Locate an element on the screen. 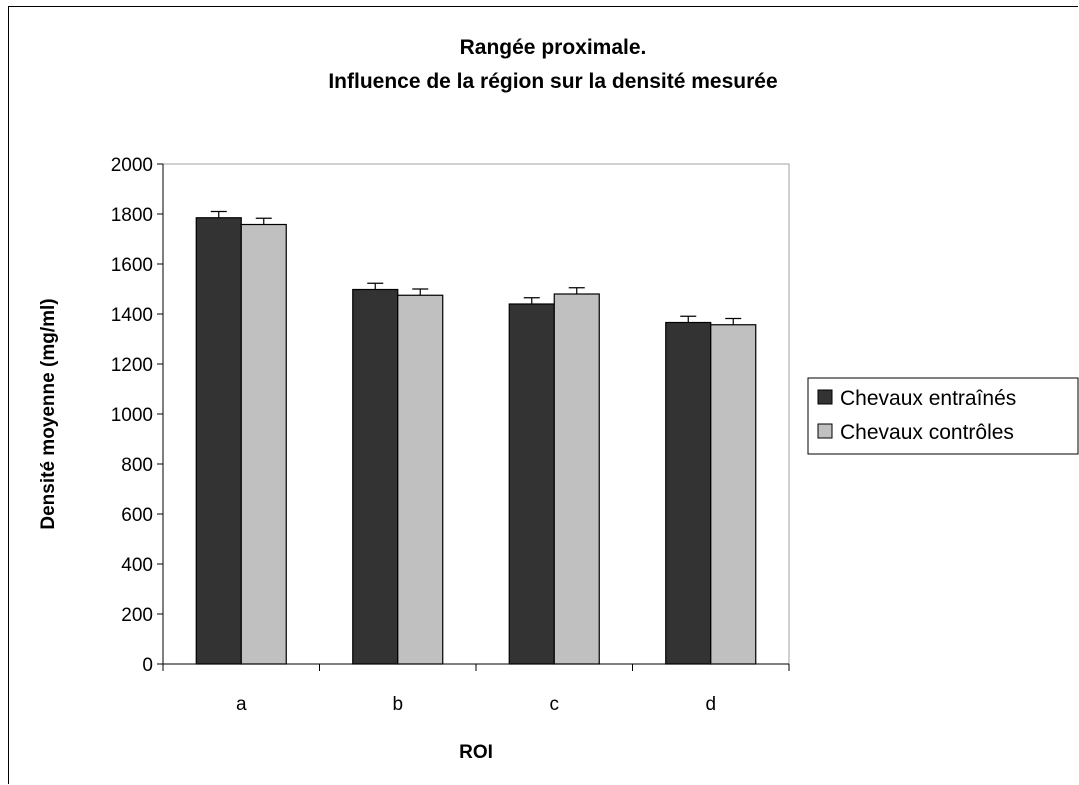 This screenshot has height=785, width=1079. y-tick-label: 400 is located at coordinates (137, 565).